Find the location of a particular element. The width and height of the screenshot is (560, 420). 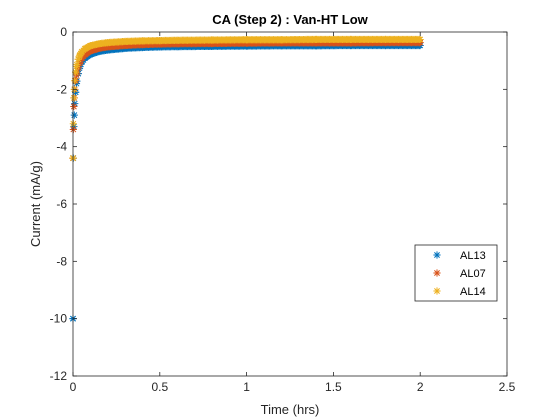

x-tick-label: 2.5 is located at coordinates (507, 387).